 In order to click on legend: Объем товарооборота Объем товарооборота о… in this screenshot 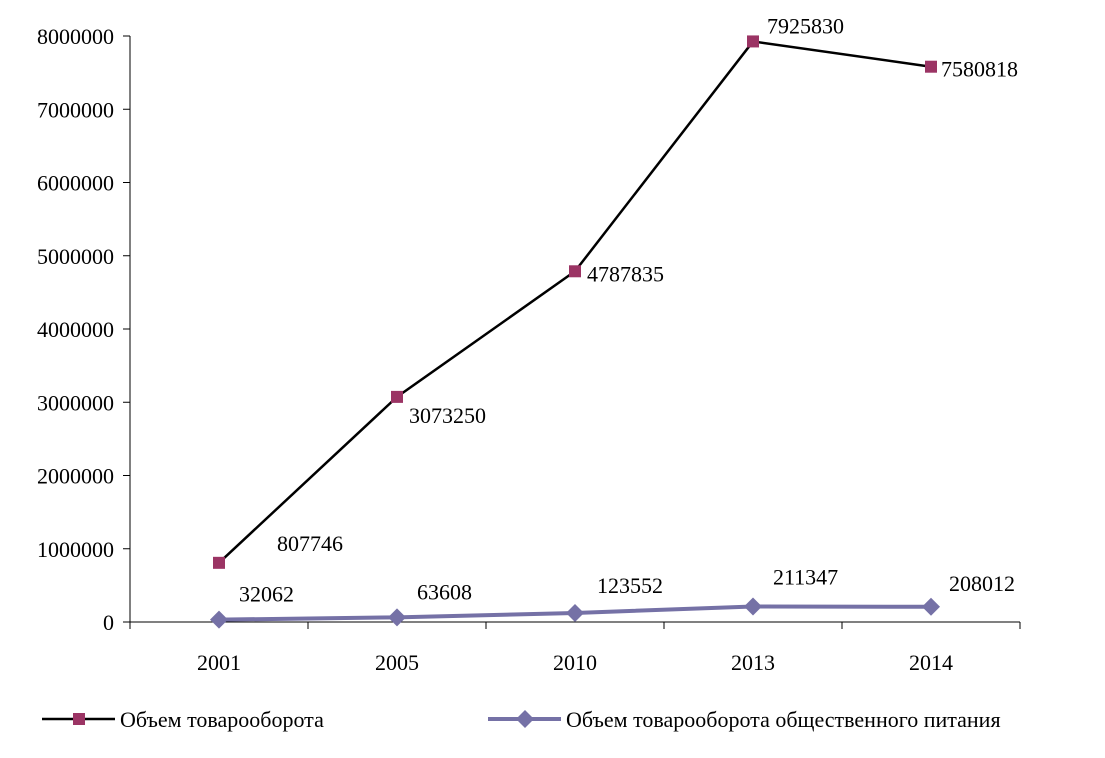, I will do `click(521, 719)`.